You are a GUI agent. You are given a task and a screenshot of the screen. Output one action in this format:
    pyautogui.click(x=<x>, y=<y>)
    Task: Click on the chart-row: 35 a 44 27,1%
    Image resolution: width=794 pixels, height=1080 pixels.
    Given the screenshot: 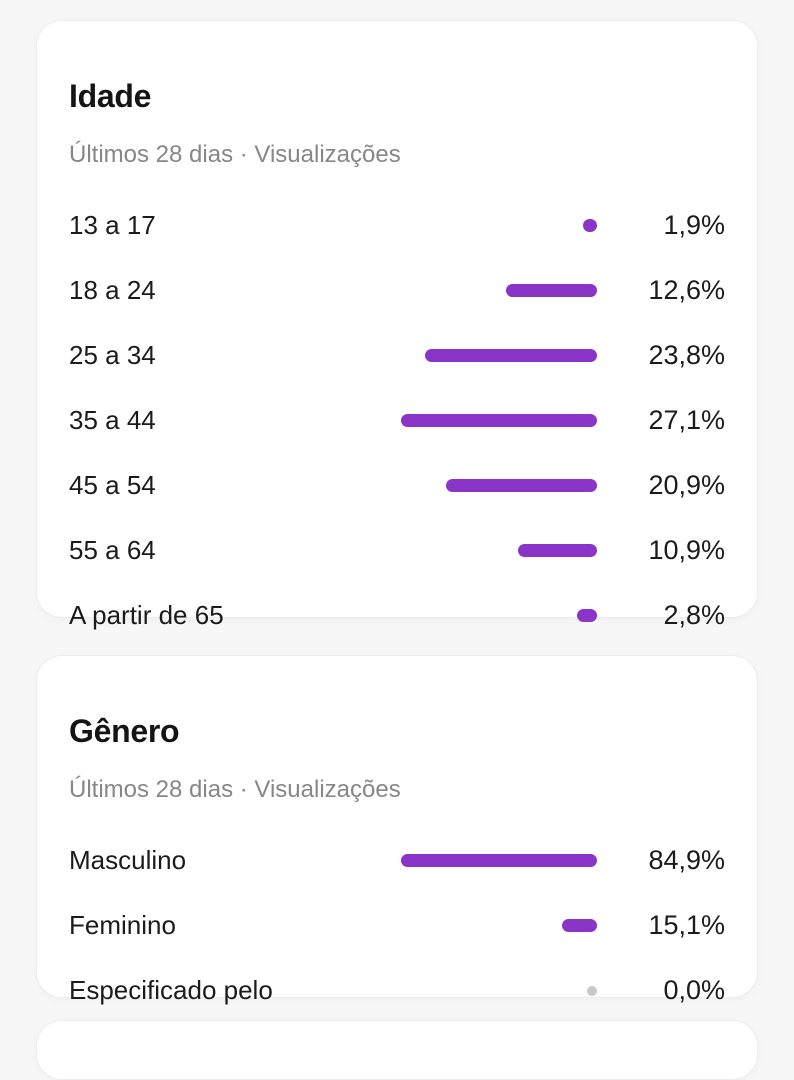 What is the action you would take?
    pyautogui.click(x=397, y=420)
    